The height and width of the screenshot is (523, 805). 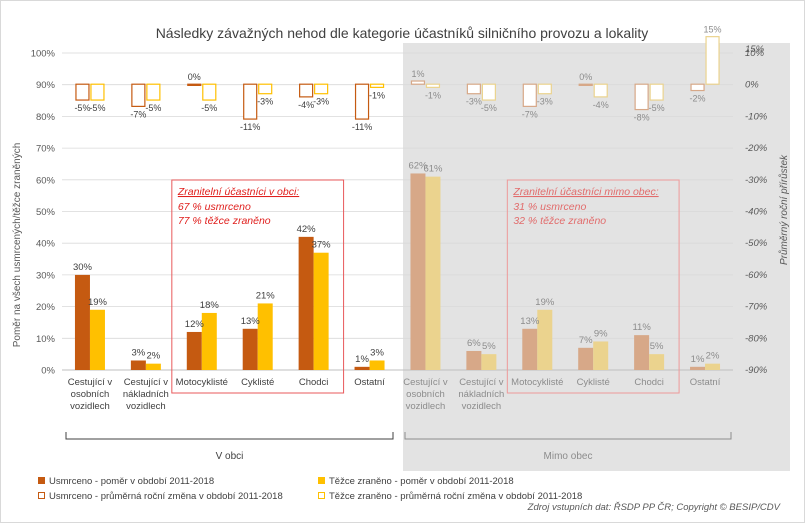 What do you see at coordinates (83, 267) in the screenshot?
I see `data-label-killed-share: 30%` at bounding box center [83, 267].